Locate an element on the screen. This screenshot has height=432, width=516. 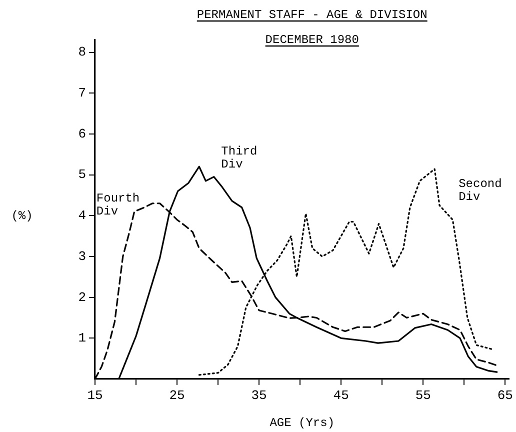
series-label: Second Div is located at coordinates (480, 190).